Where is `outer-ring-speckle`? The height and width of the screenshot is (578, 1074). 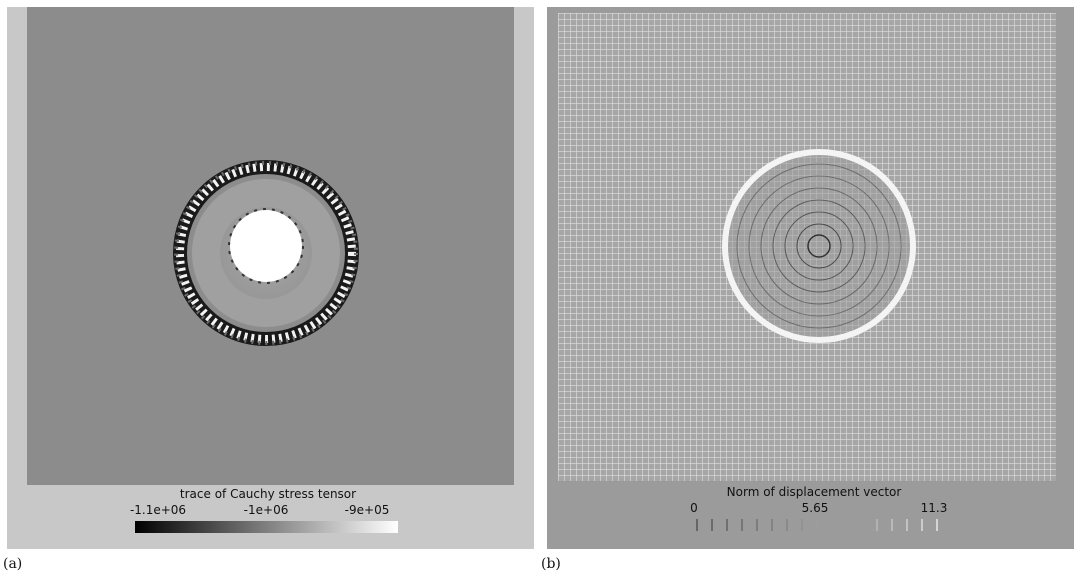
outer-ring-speckle is located at coordinates (266, 253).